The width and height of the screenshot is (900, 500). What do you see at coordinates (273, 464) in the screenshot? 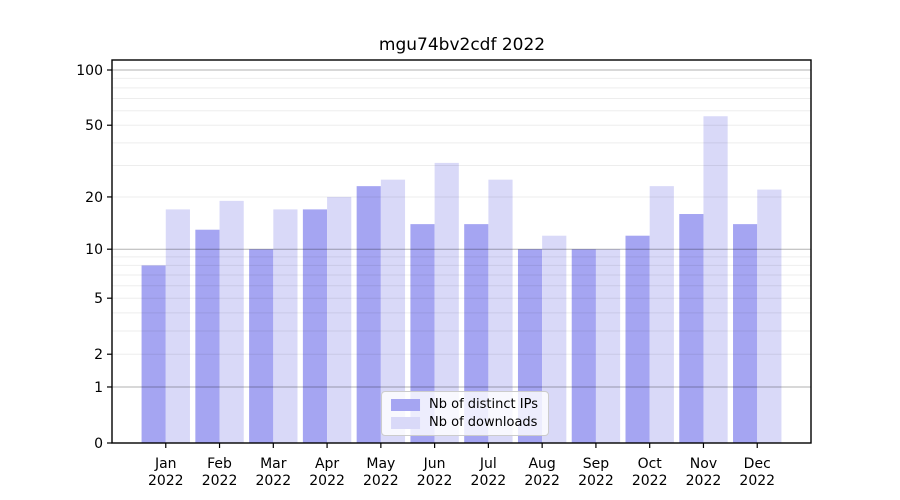
I see `x-tick-label-month: Mar` at bounding box center [273, 464].